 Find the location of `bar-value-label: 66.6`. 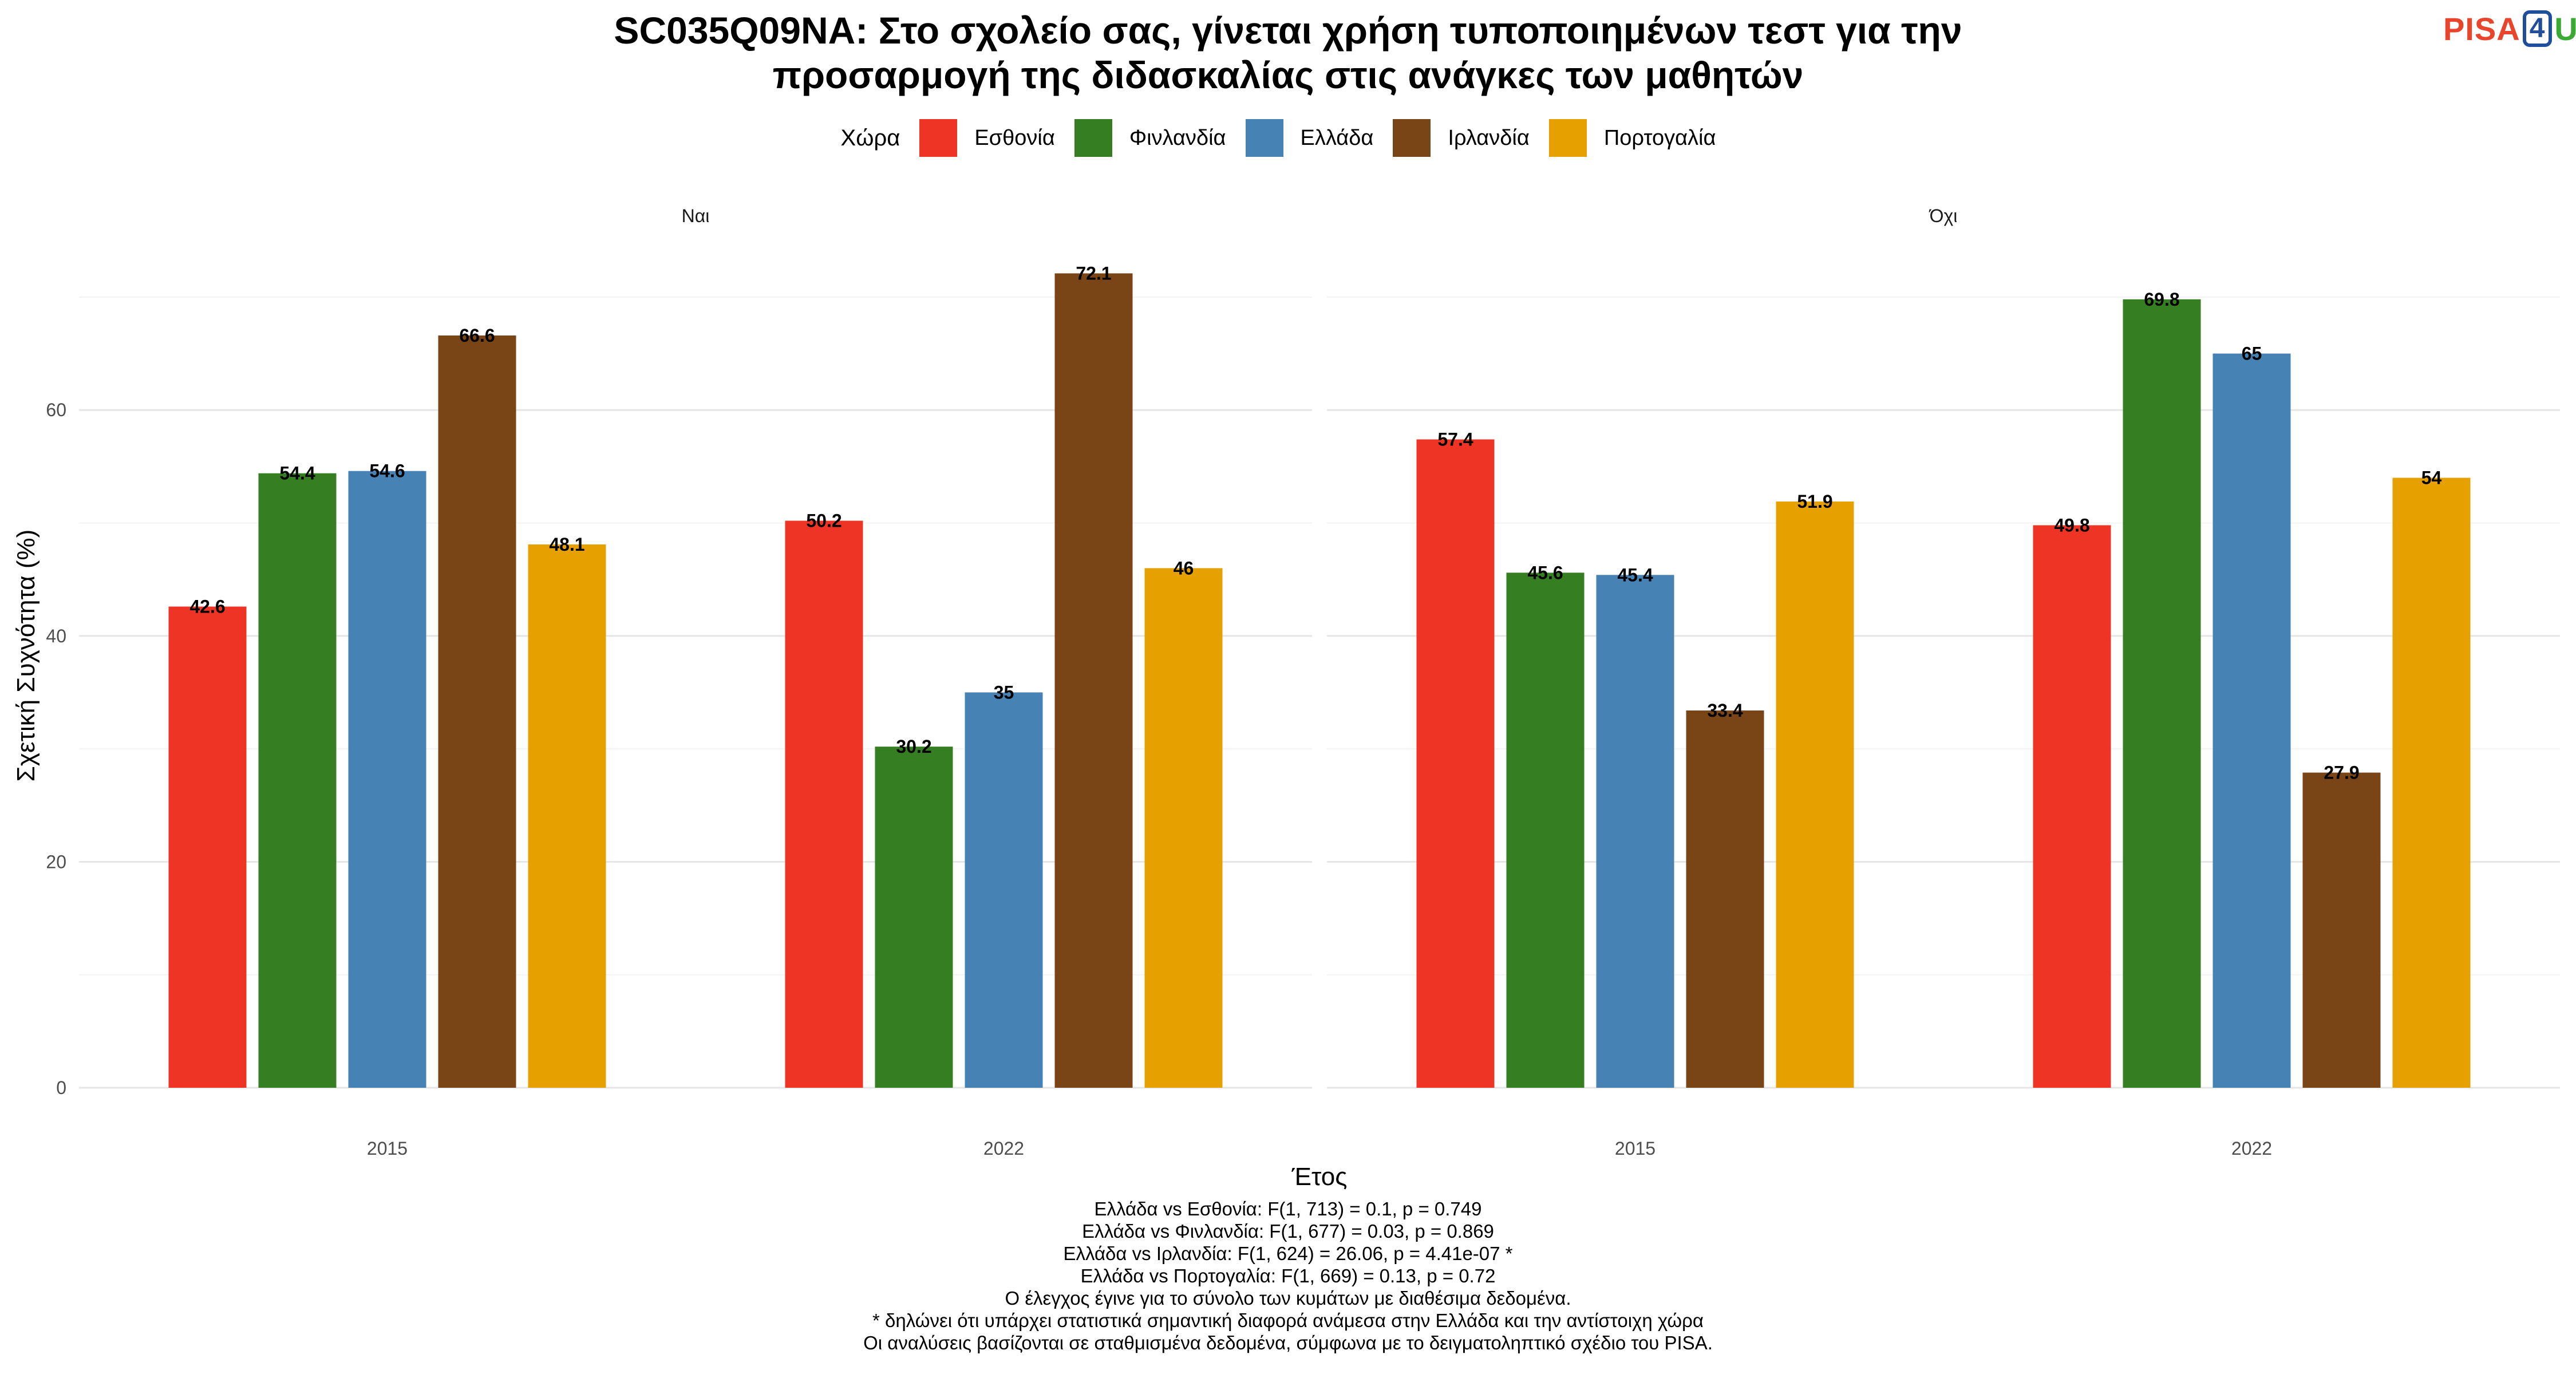

bar-value-label: 66.6 is located at coordinates (477, 335).